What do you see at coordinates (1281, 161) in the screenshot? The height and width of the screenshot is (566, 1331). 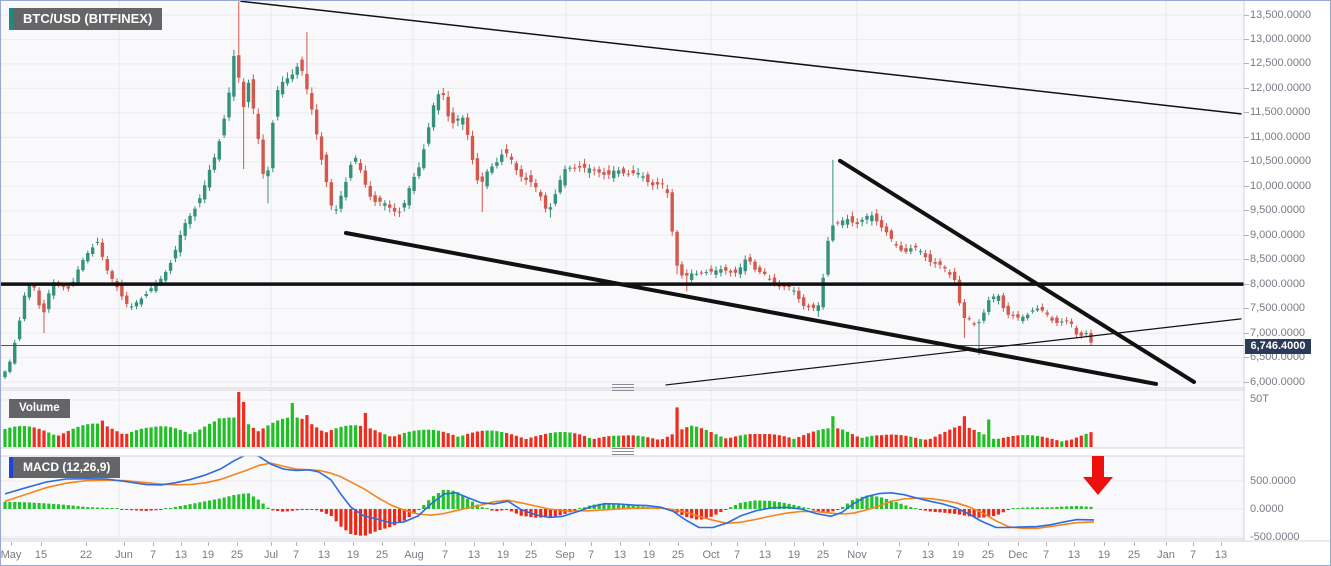 I see `price-axis-label: 10,500.0000` at bounding box center [1281, 161].